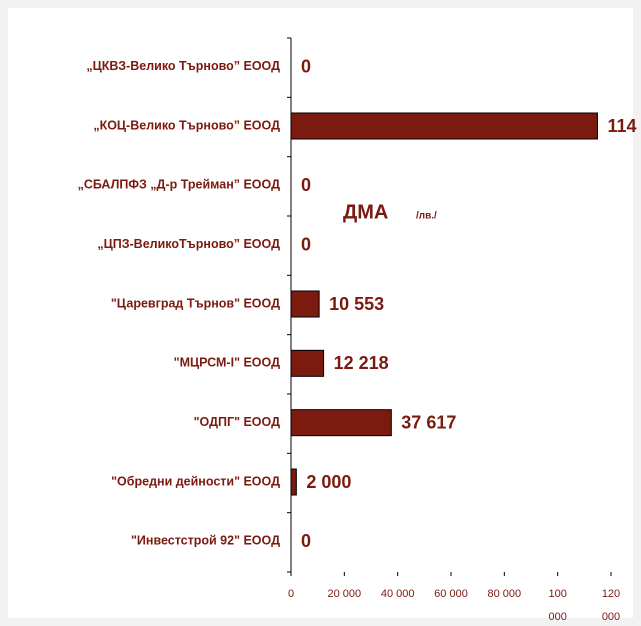 The image size is (641, 626). Describe the element at coordinates (183, 66) in the screenshot. I see `category-label: „ЦКВЗ-Велико Търново” ЕООД` at that location.